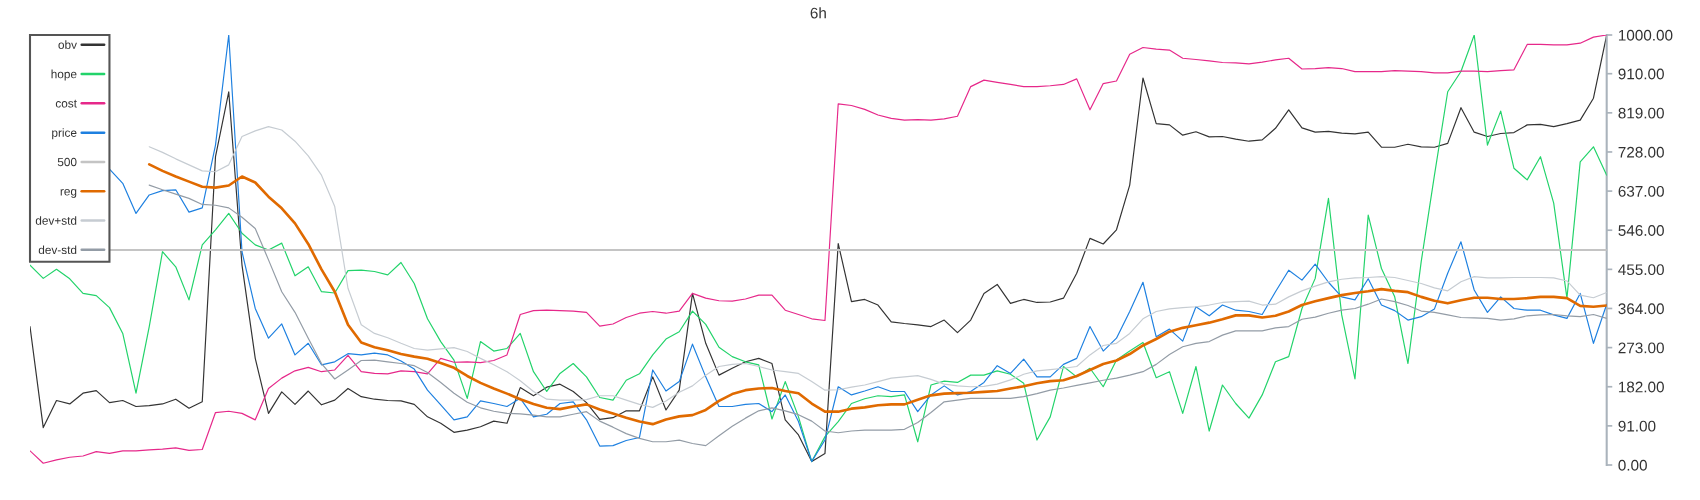  What do you see at coordinates (56, 220) in the screenshot?
I see `legend-label: dev+std` at bounding box center [56, 220].